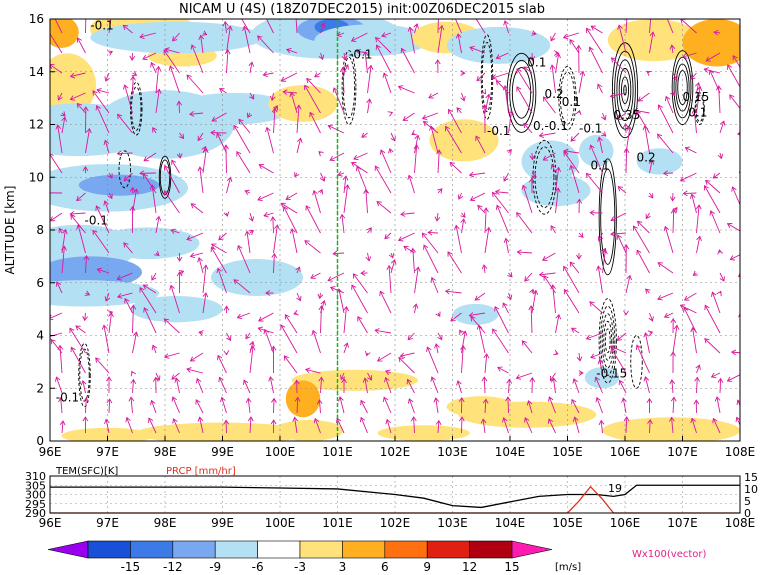 This screenshot has width=767, height=575. Describe the element at coordinates (337, 452) in the screenshot. I see `x-tick-label: 101E` at that location.